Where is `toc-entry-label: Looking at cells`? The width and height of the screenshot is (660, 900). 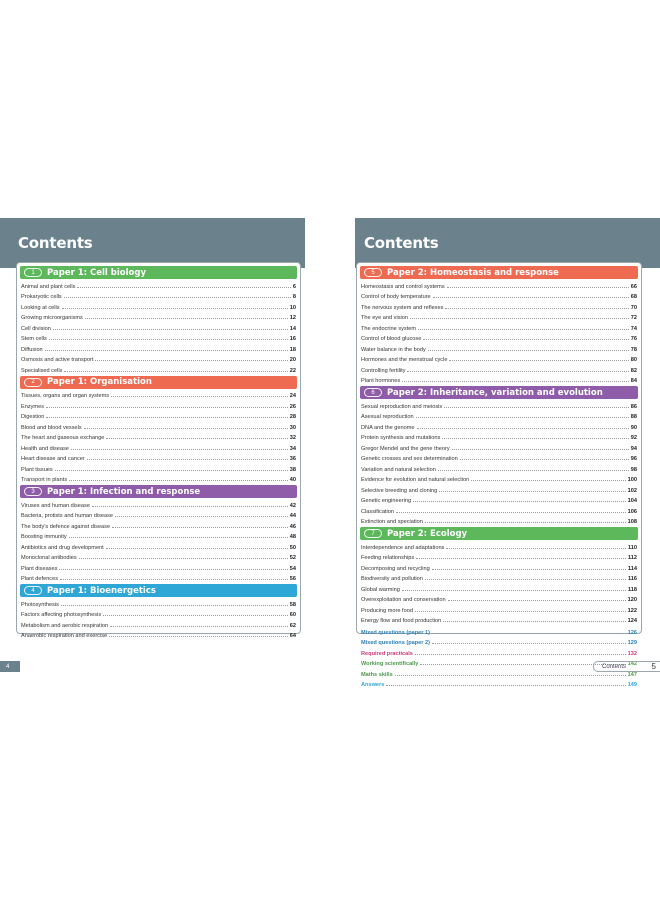
toc-entry-label: Looking at cells is located at coordinates (40, 307).